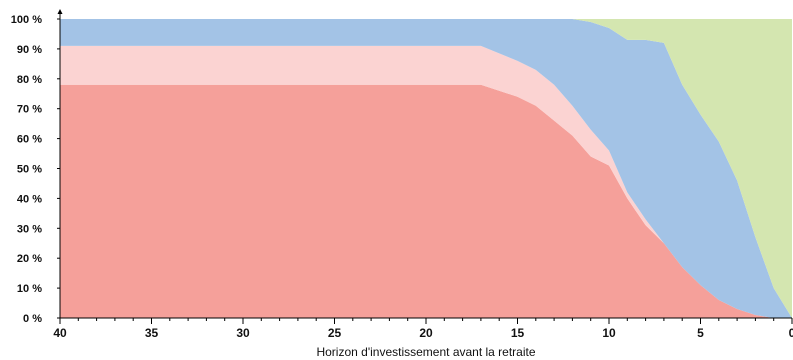 Image resolution: width=793 pixels, height=360 pixels. What do you see at coordinates (29, 259) in the screenshot?
I see `y-tick-label: 20 %` at bounding box center [29, 259].